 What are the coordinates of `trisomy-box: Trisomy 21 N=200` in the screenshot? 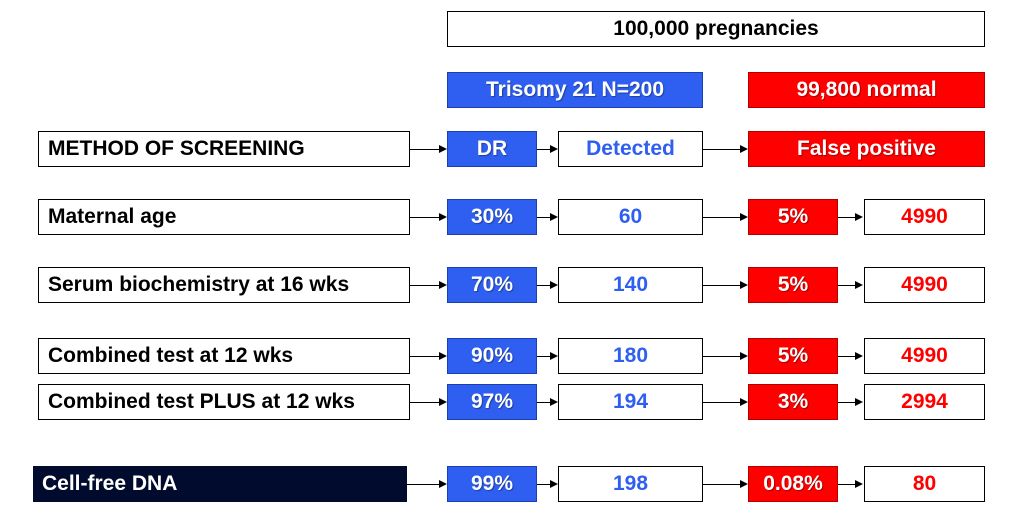 It's located at (575, 90).